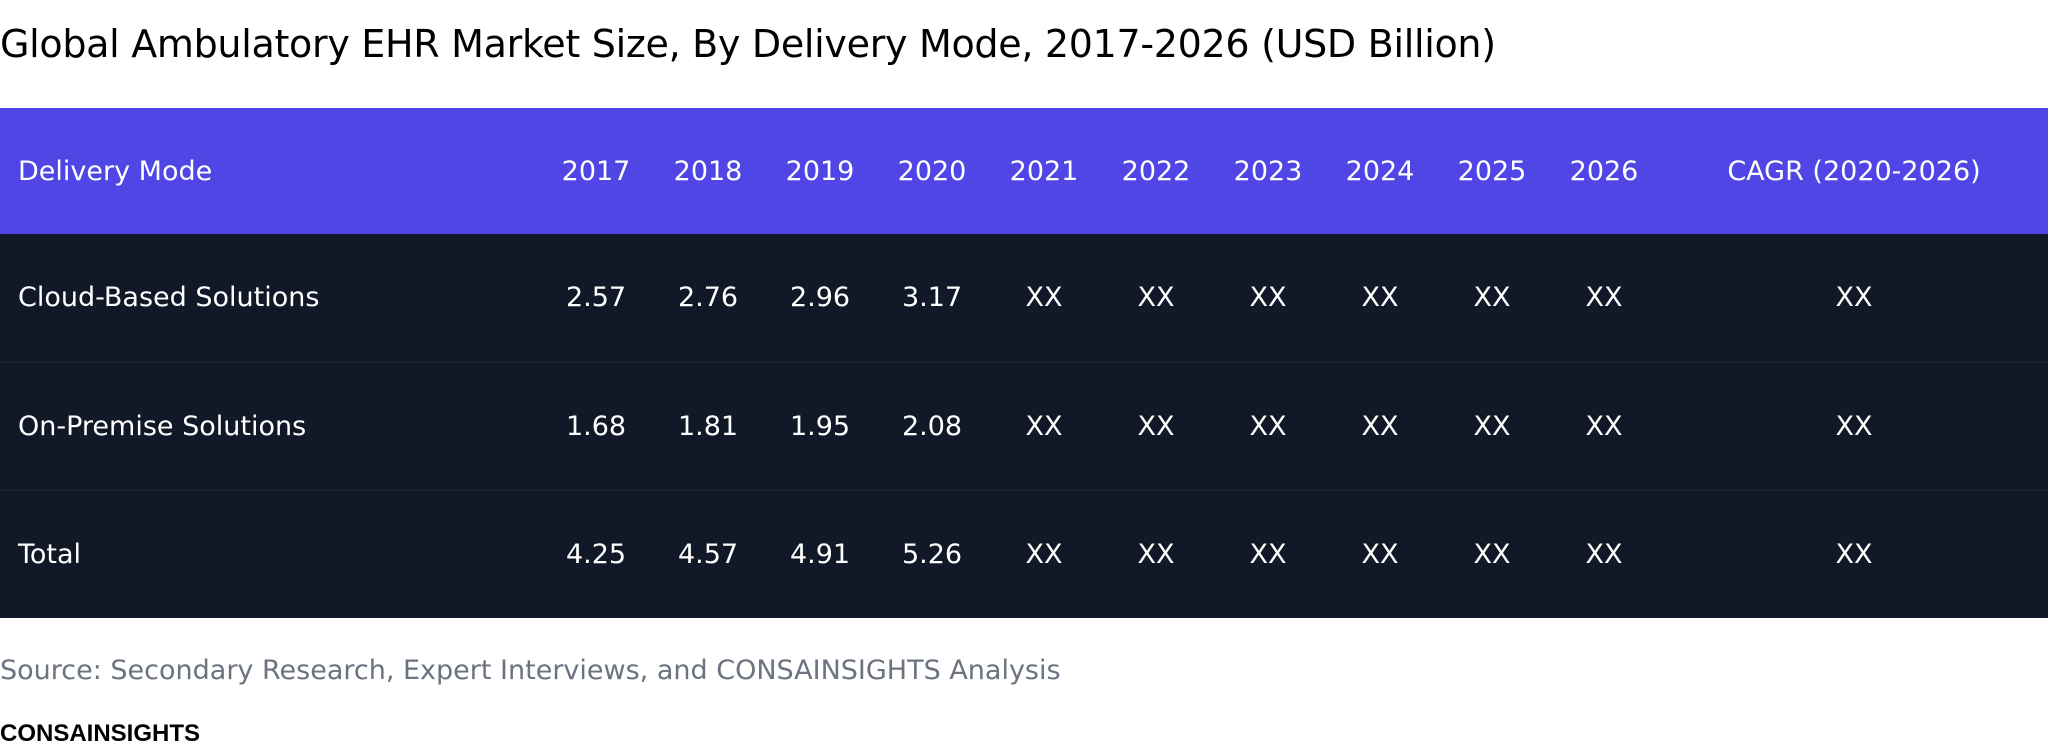 Image resolution: width=2048 pixels, height=748 pixels. Describe the element at coordinates (596, 553) in the screenshot. I see `table-cell: 4.25` at that location.